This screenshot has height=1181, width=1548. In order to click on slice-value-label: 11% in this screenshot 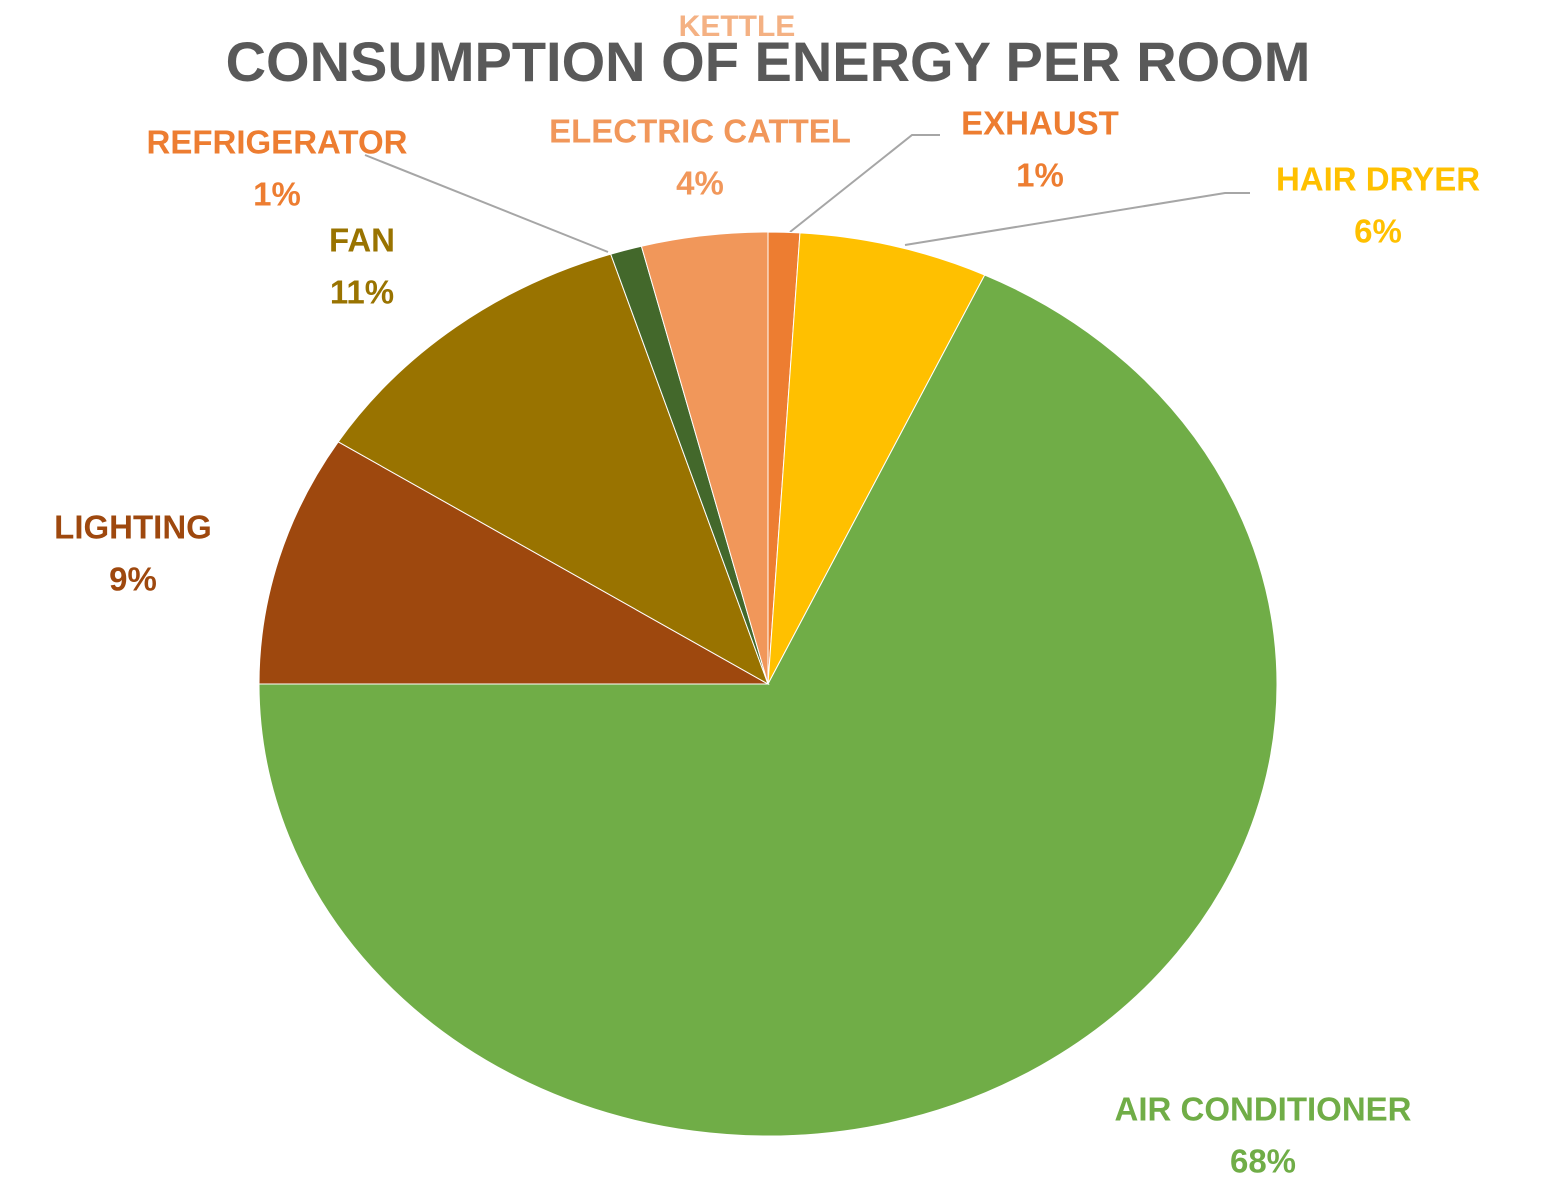, I will do `click(362, 292)`.